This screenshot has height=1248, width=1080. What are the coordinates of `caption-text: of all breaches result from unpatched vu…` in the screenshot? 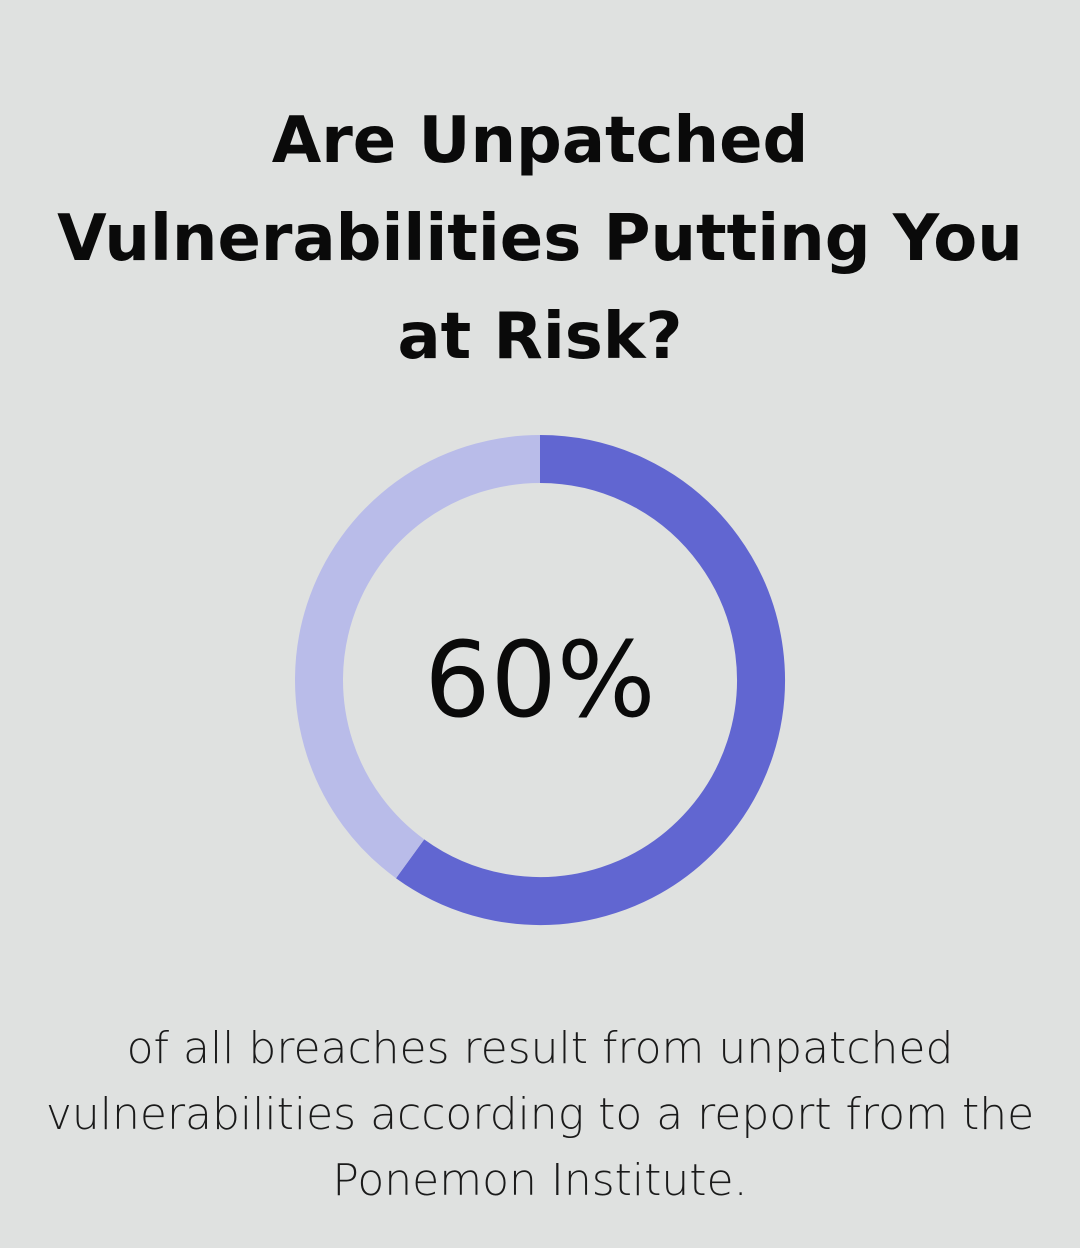 It's located at (540, 1114).